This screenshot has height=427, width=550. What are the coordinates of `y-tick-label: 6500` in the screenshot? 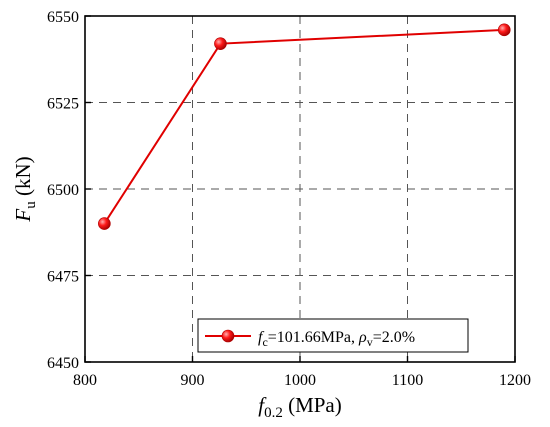 It's located at (63, 190).